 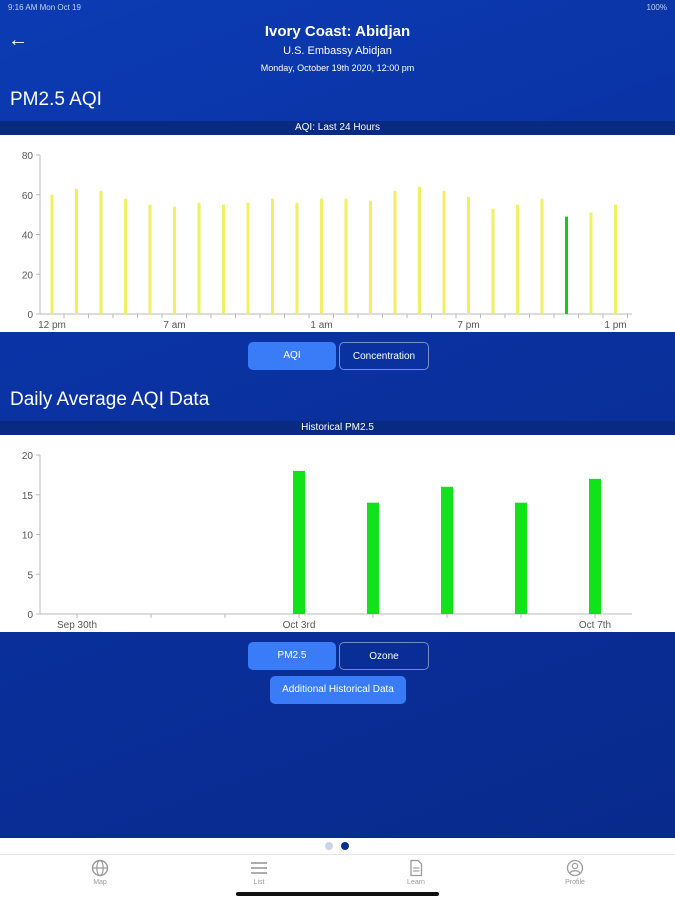 What do you see at coordinates (416, 882) in the screenshot?
I see `tab-learn-label: Learn` at bounding box center [416, 882].